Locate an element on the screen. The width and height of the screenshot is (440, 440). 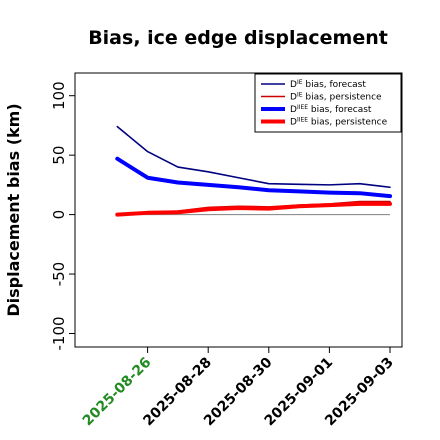
series-layer is located at coordinates (253, 171).